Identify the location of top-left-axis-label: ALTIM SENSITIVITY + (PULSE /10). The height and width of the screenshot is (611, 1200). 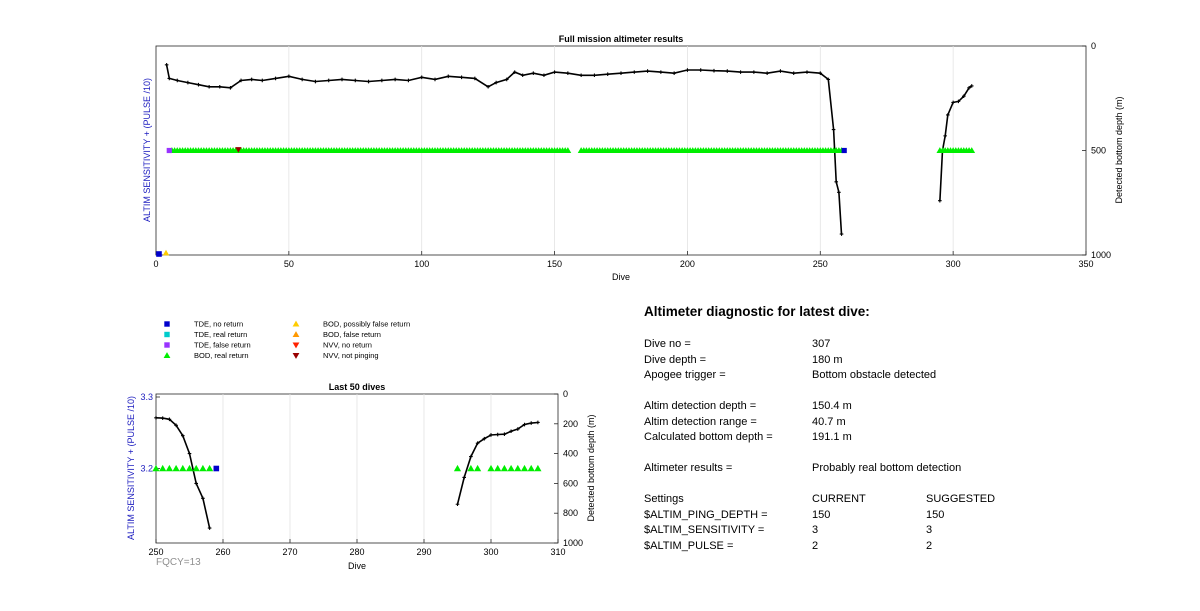
(147, 150).